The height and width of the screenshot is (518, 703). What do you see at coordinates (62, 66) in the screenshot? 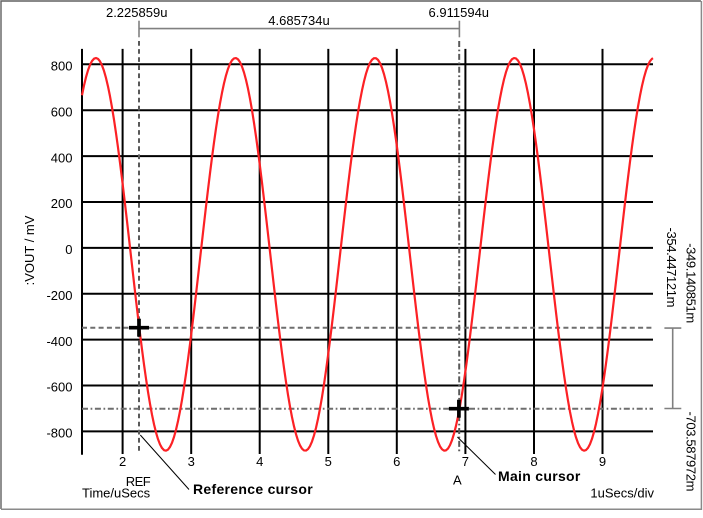
I see `svg-text: 800` at bounding box center [62, 66].